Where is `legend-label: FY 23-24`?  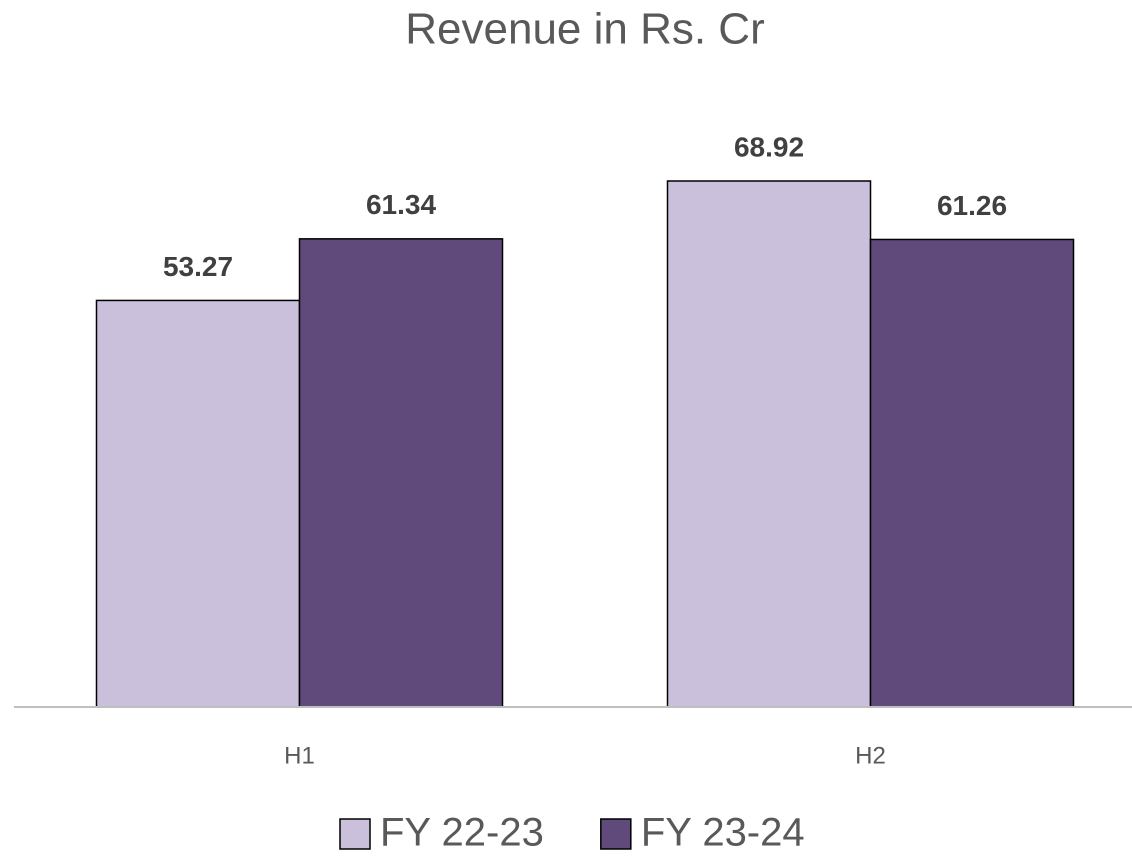 legend-label: FY 23-24 is located at coordinates (723, 833).